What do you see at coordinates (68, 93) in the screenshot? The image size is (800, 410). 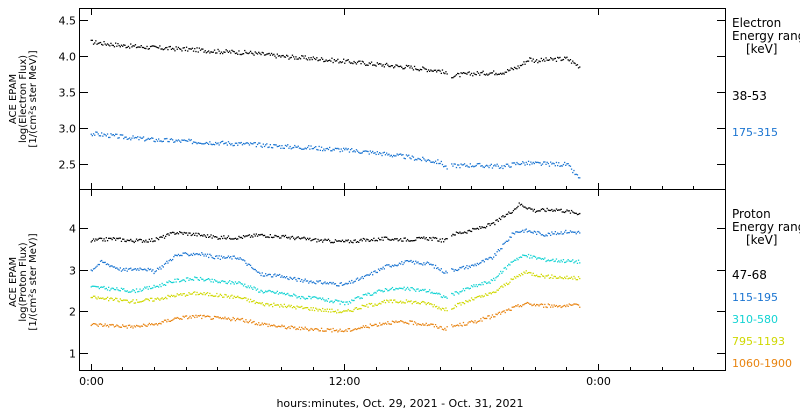 I see `y-tick-label-electron: 3.5` at bounding box center [68, 93].